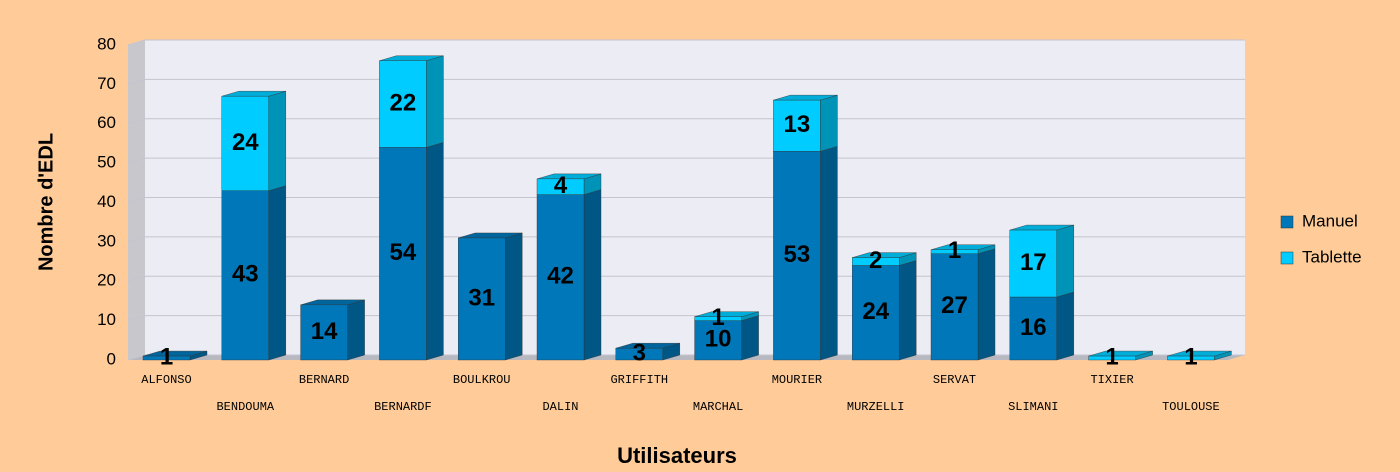  Describe the element at coordinates (403, 407) in the screenshot. I see `x-tick-label: BERNARDF` at that location.